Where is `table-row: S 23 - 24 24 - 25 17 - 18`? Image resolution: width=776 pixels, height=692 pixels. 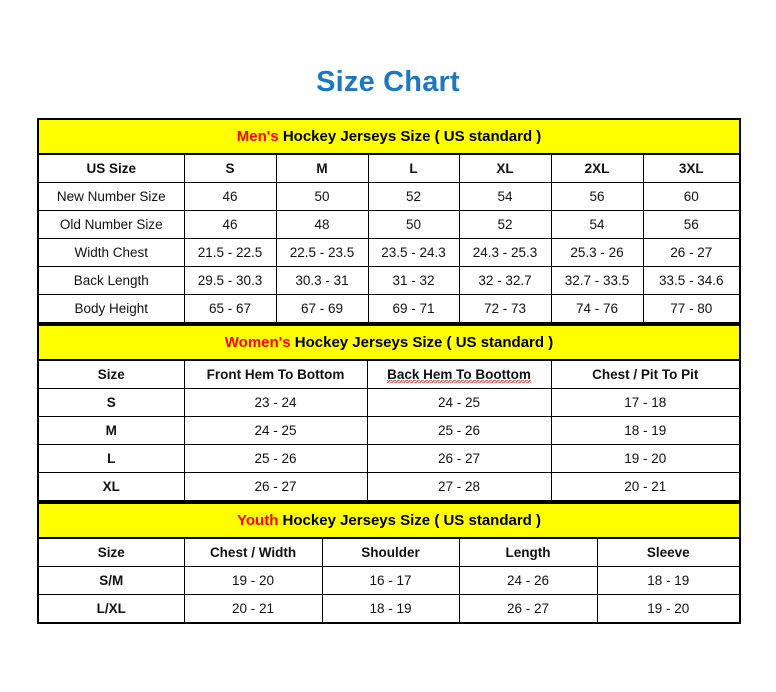
table-row: S 23 - 24 24 - 25 17 - 18 is located at coordinates (389, 402).